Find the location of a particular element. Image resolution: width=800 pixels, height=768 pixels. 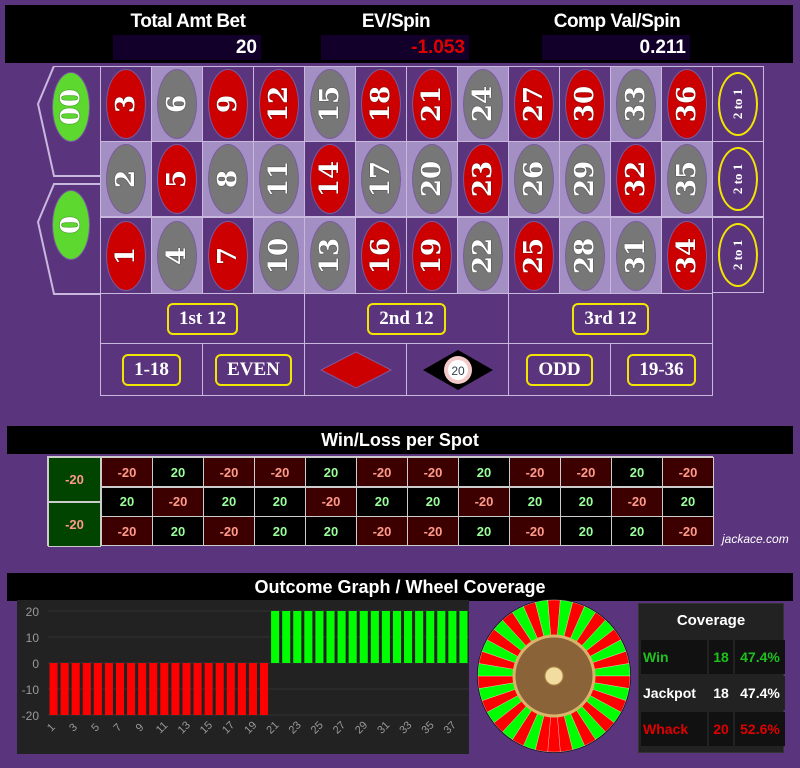

number-chip: 23 is located at coordinates (483, 179).